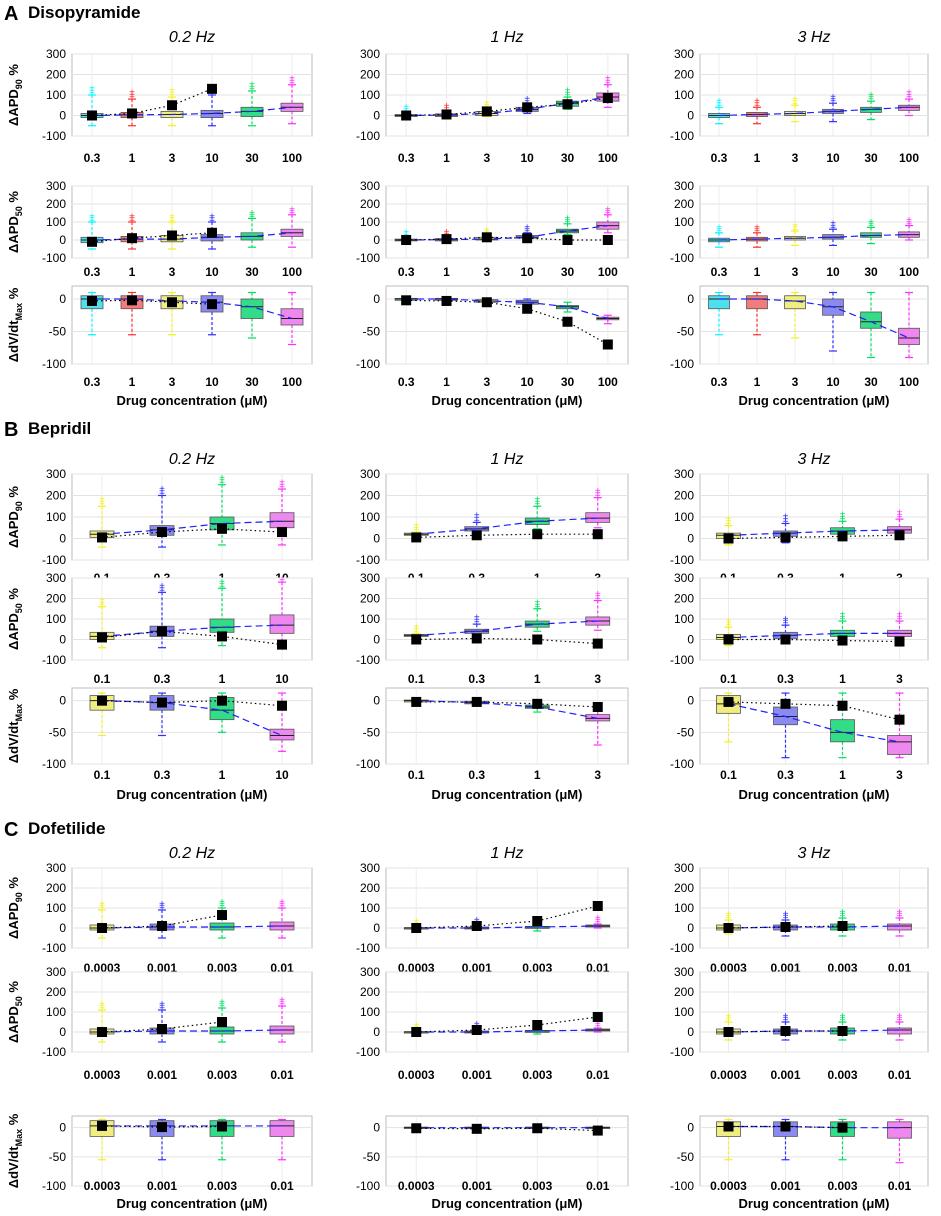 The image size is (941, 1216). What do you see at coordinates (833, 158) in the screenshot?
I see `x-tick-label: 10` at bounding box center [833, 158].